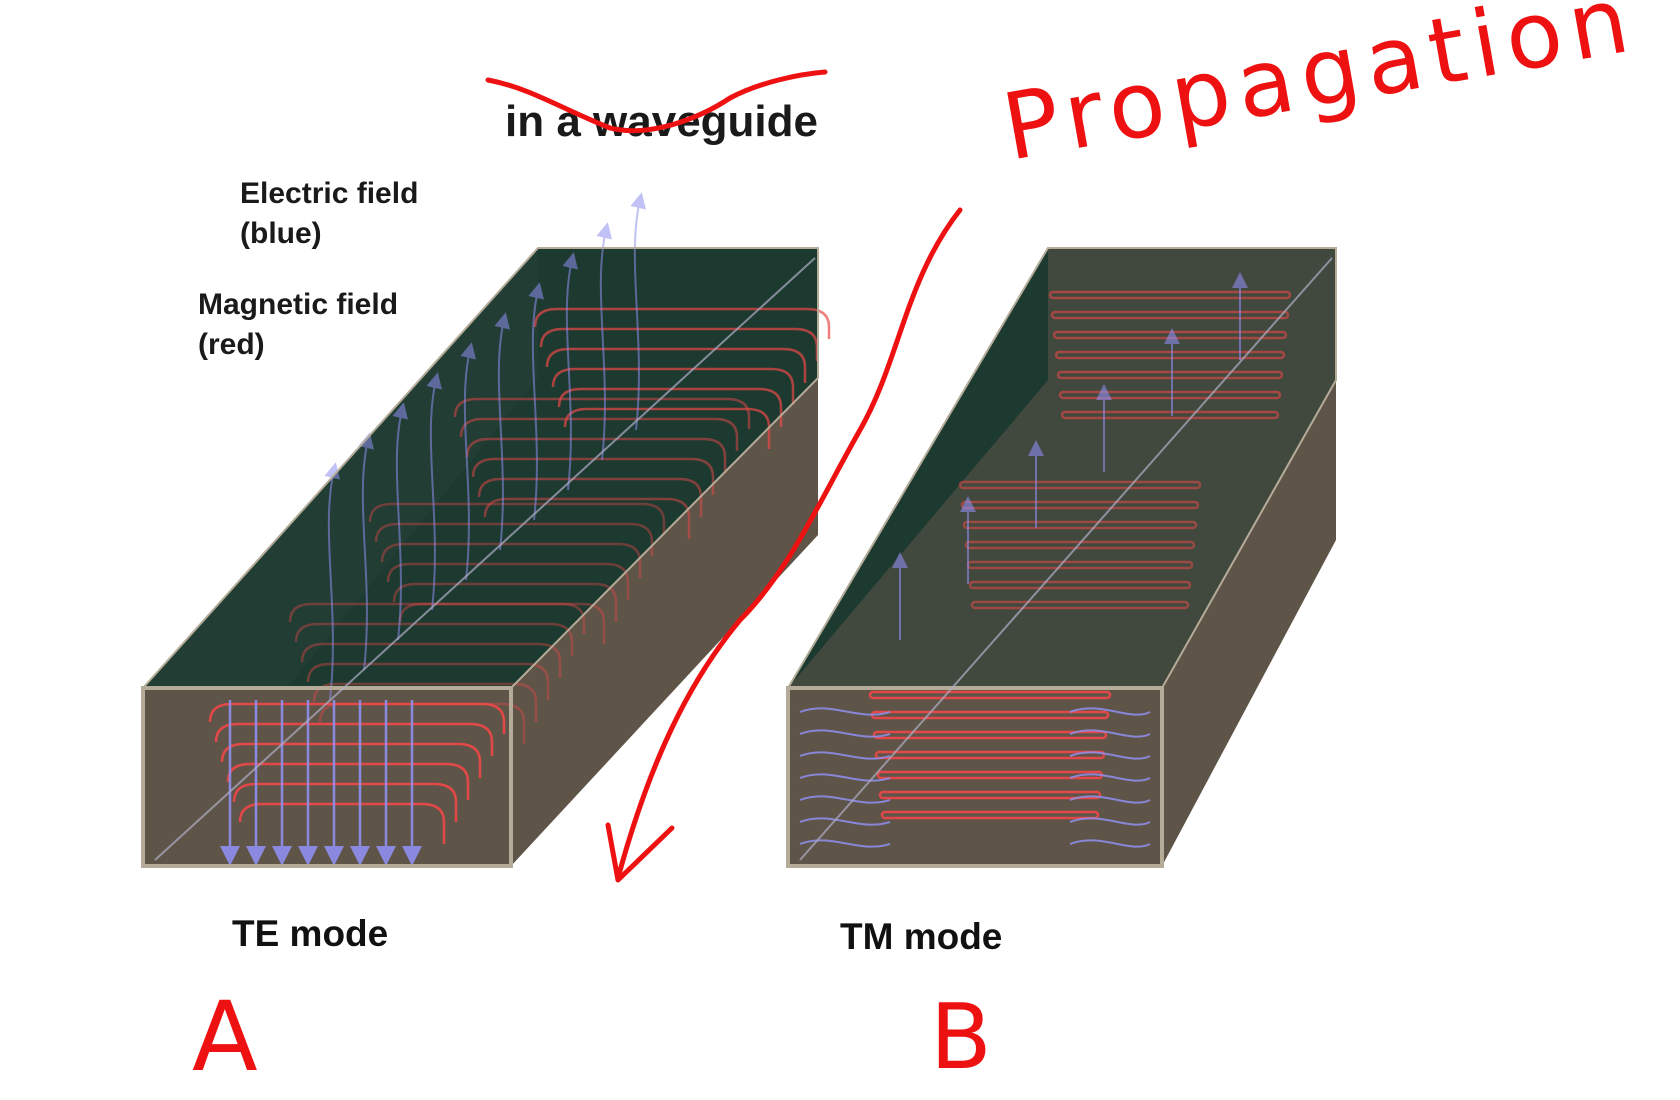 This screenshot has height=1100, width=1680. What do you see at coordinates (921, 936) in the screenshot?
I see `tm-mode-label: TM mode` at bounding box center [921, 936].